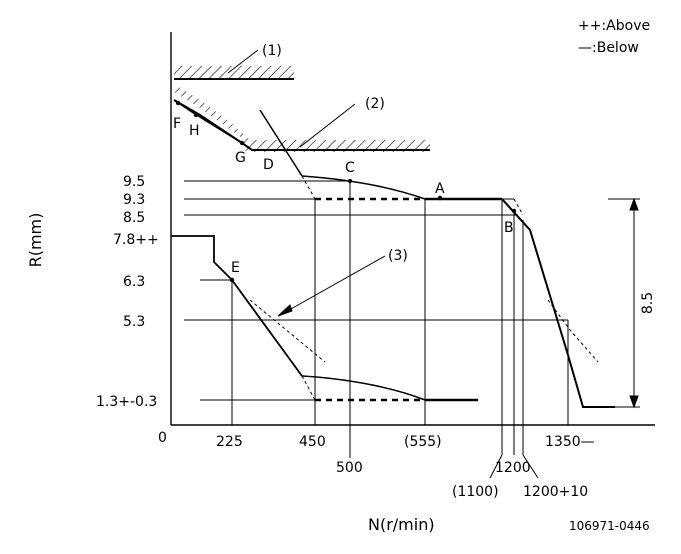 The image size is (681, 554). I want to click on point-label-a: A, so click(440, 189).